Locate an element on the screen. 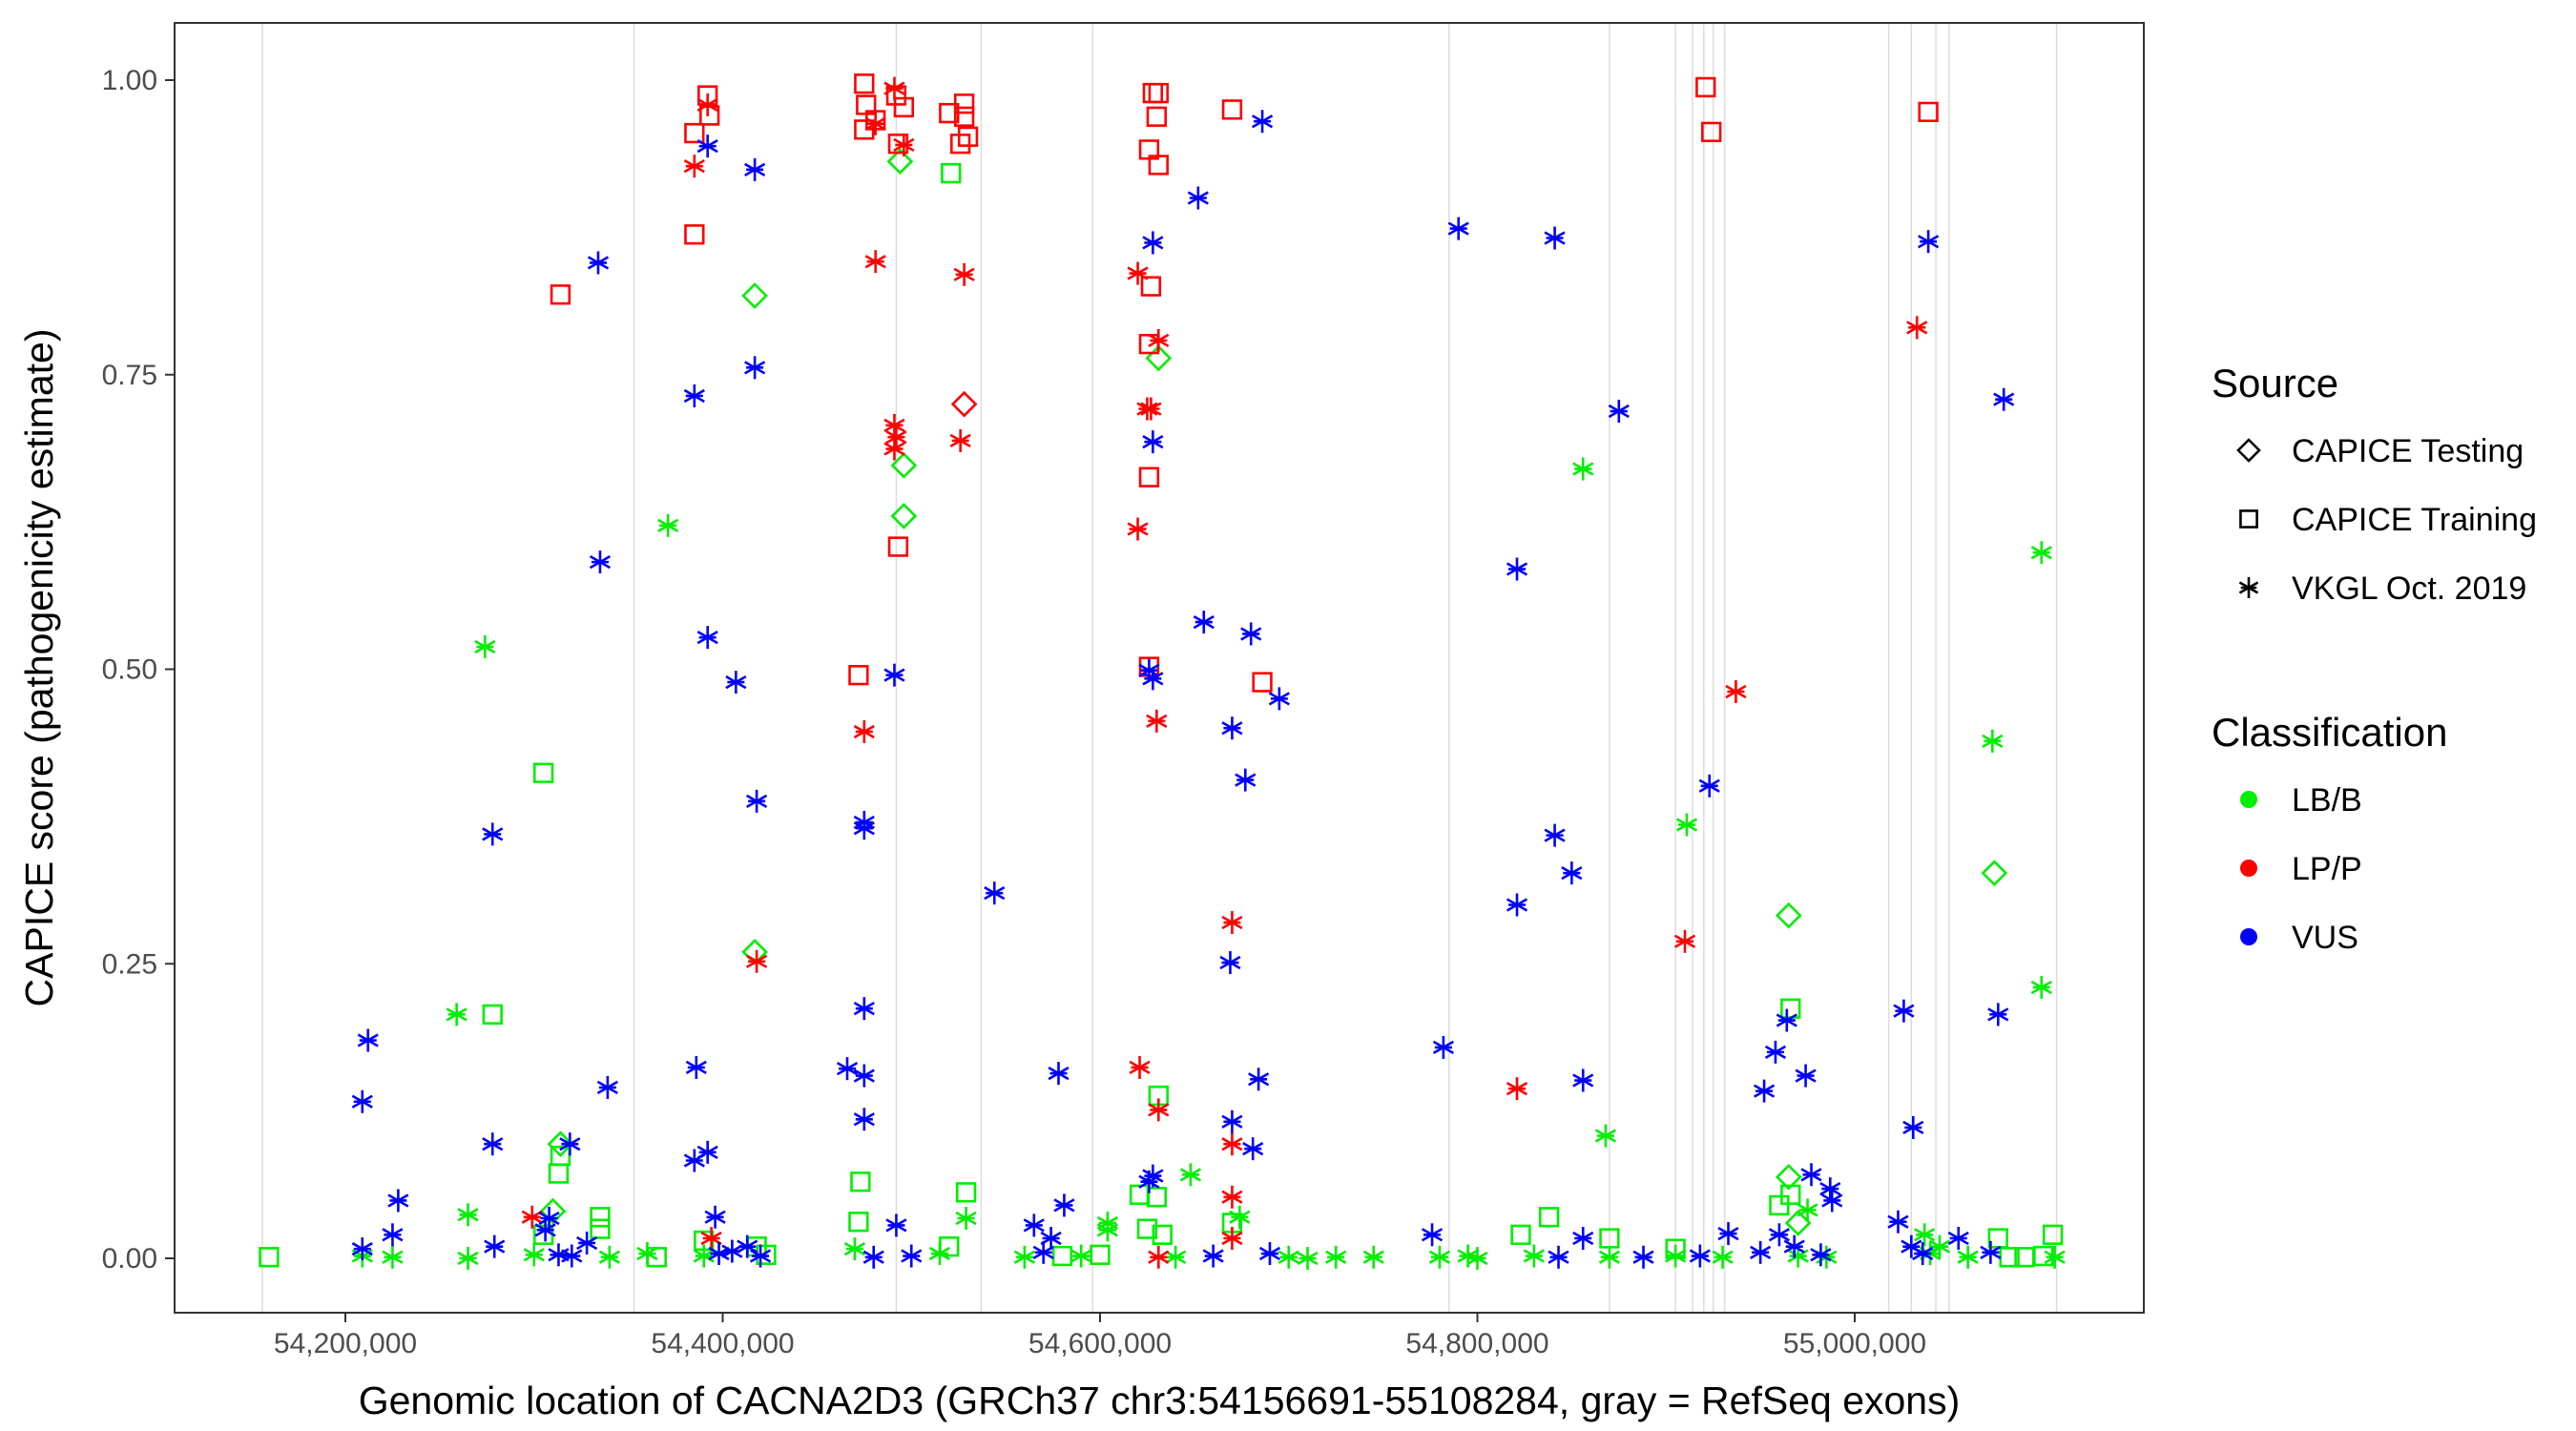 The image size is (2576, 1431). legend-key-asterisk-icon is located at coordinates (2248, 587).